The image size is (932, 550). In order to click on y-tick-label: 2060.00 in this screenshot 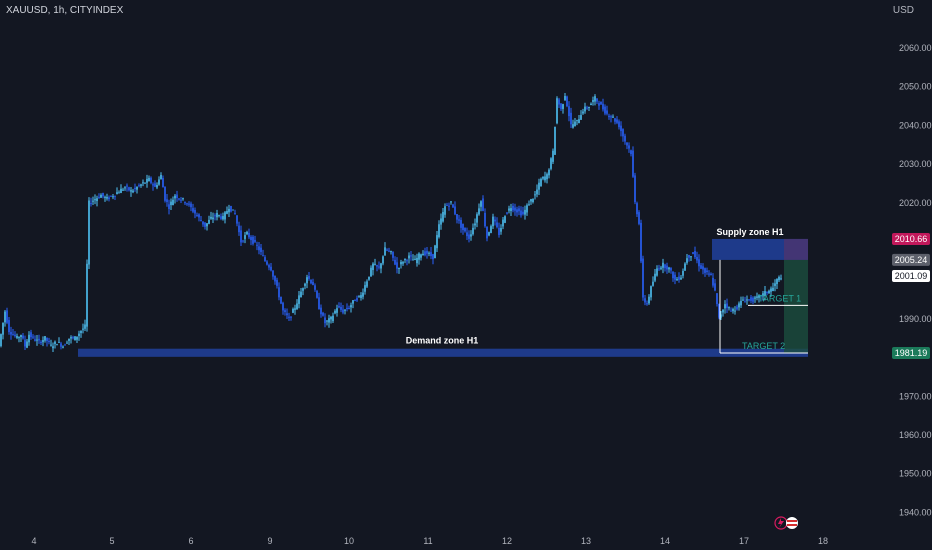, I will do `click(915, 48)`.